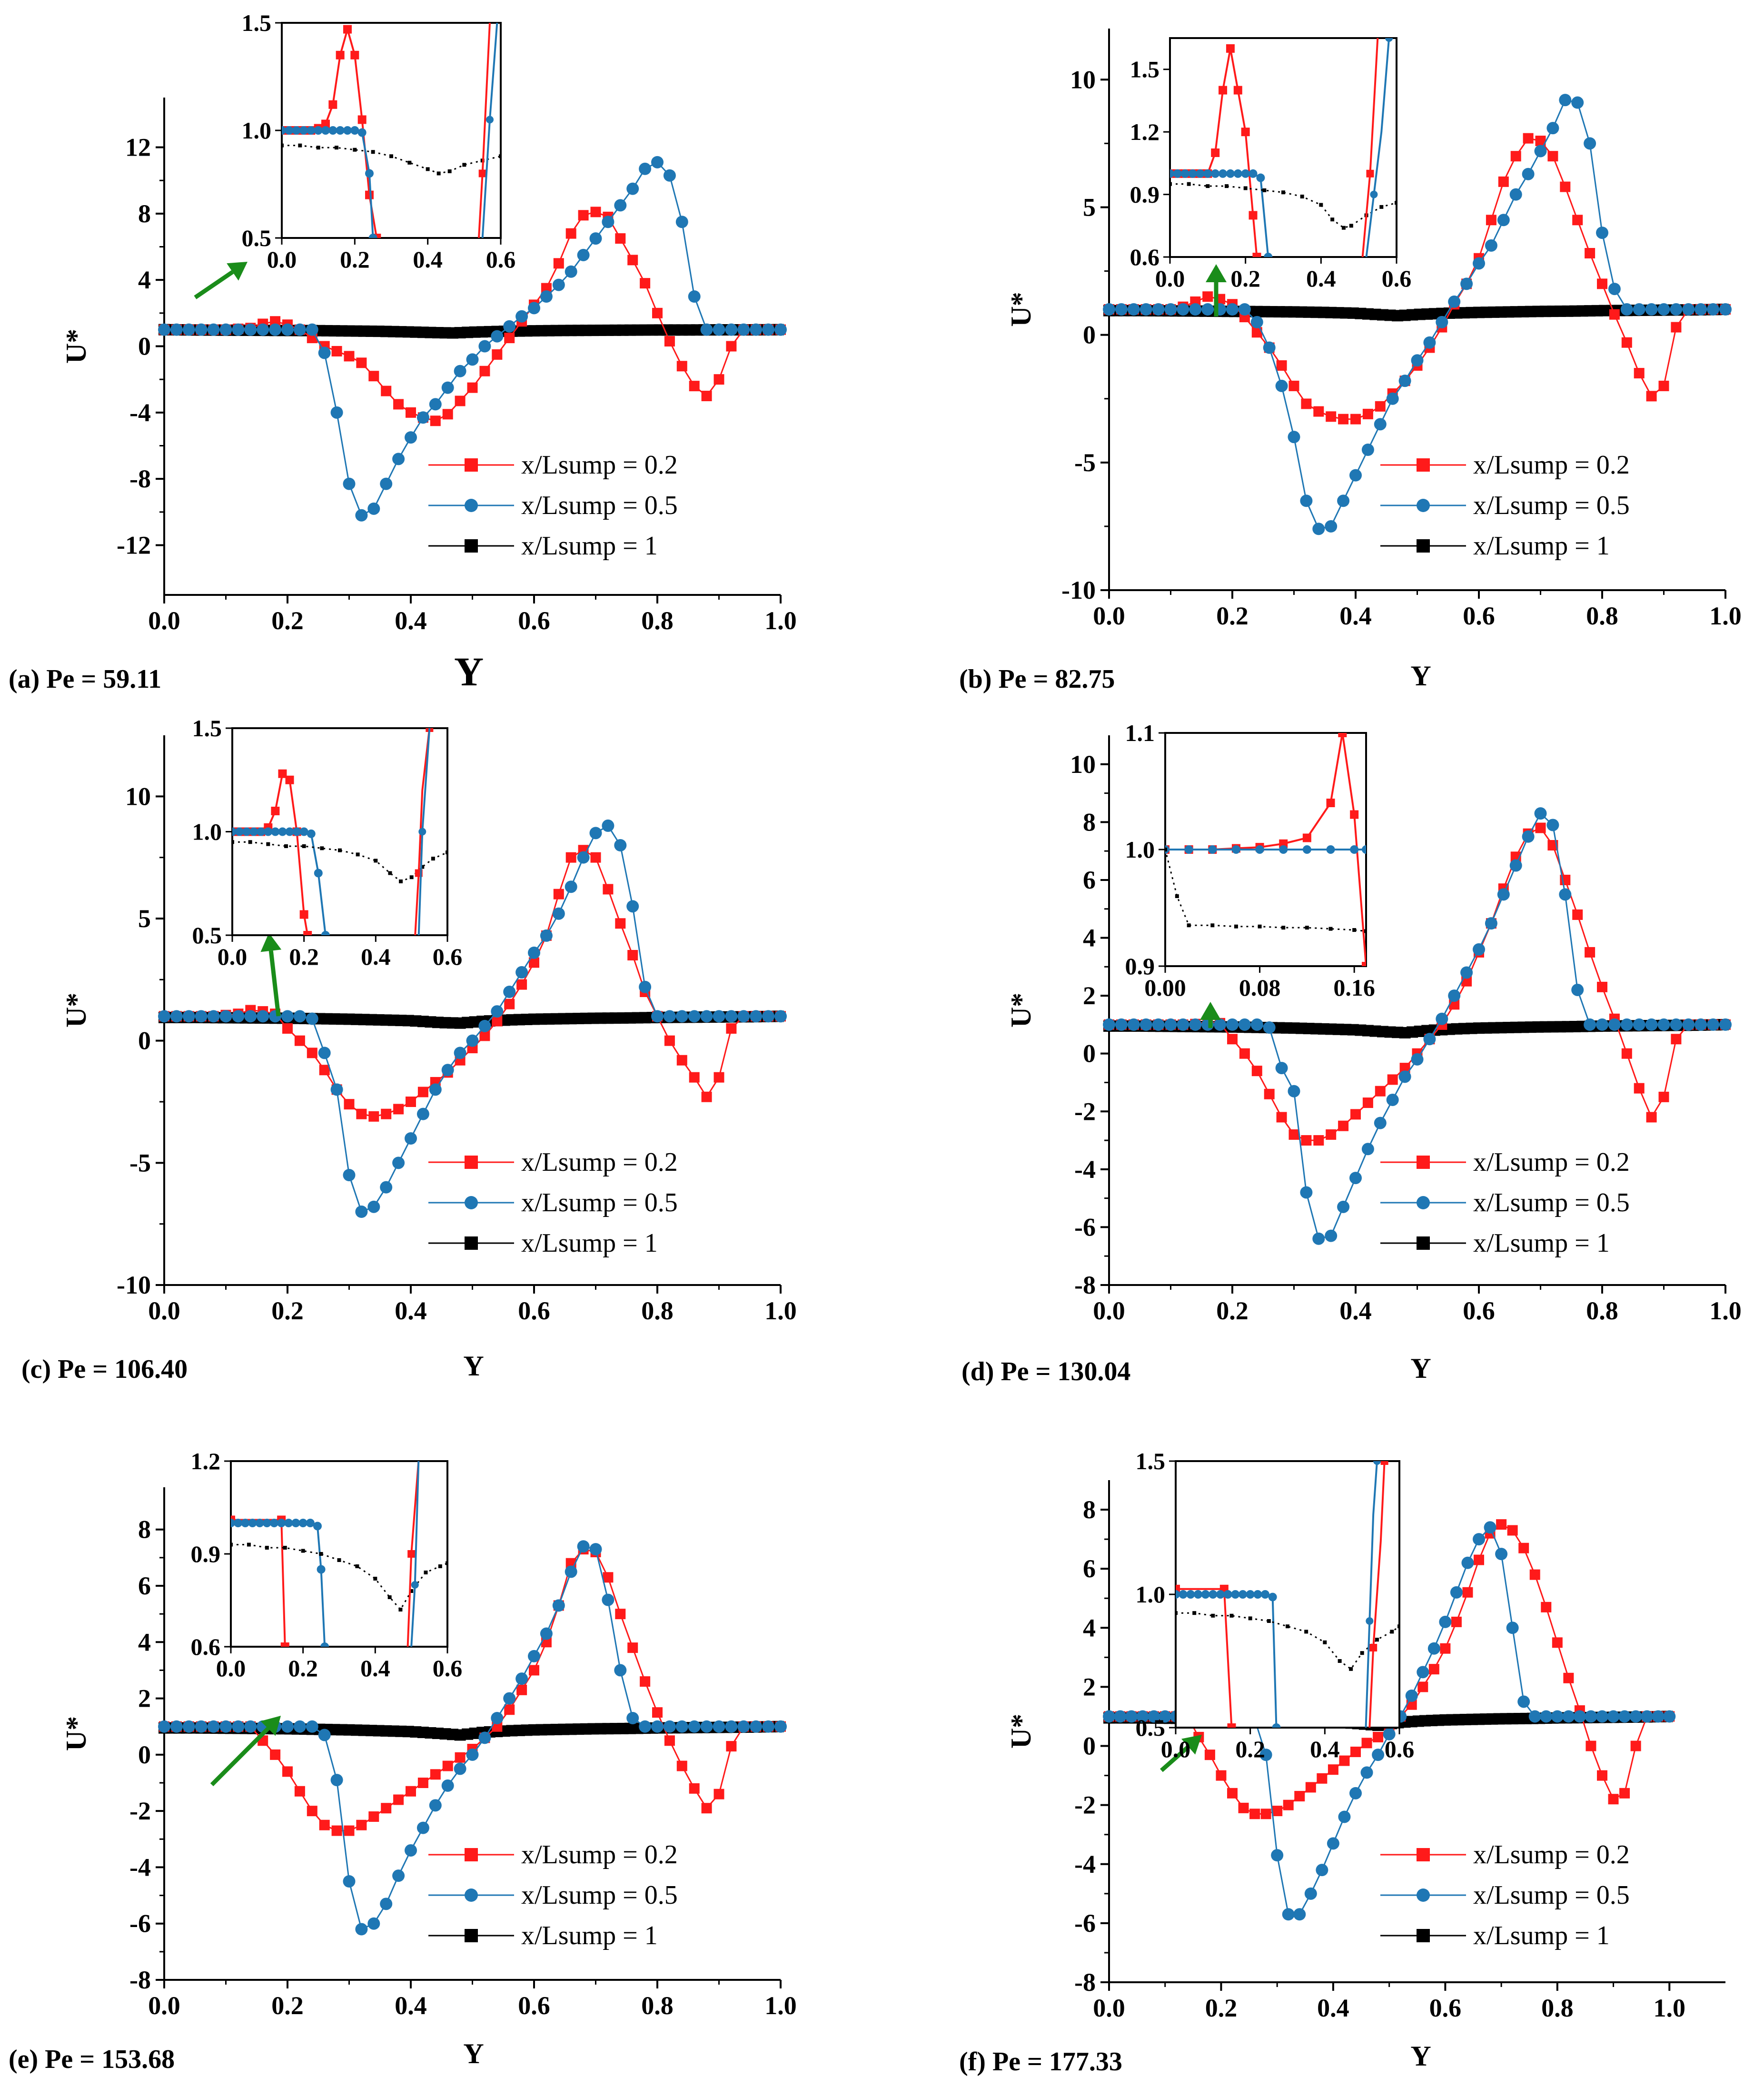 Image resolution: width=1764 pixels, height=2086 pixels. I want to click on inset-series, so click(339, 1554).